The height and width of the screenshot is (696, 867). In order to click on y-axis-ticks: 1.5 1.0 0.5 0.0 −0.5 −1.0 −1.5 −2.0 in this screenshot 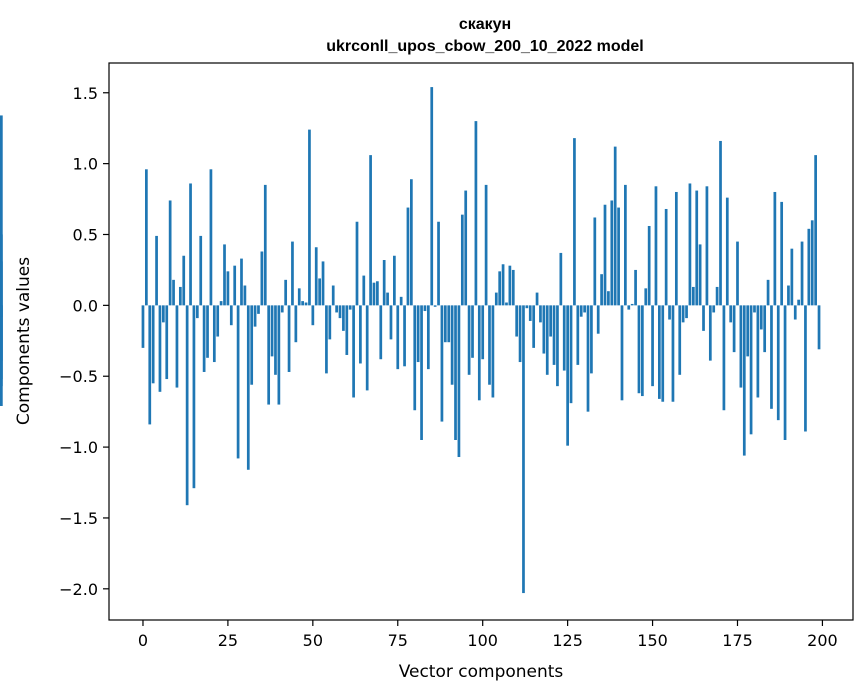, I will do `click(84, 341)`.